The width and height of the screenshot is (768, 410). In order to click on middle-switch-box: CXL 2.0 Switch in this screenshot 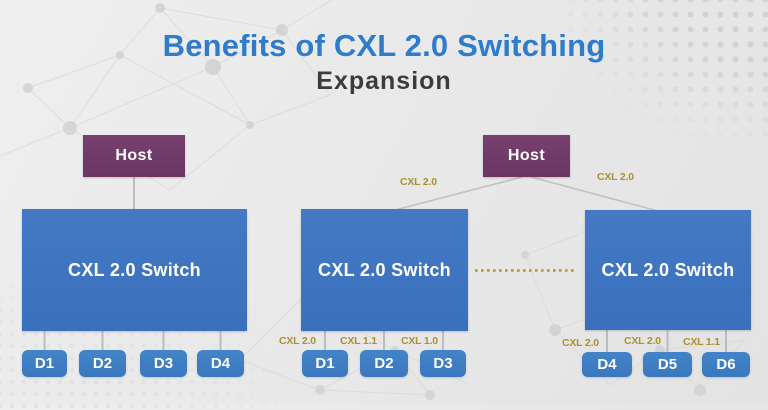, I will do `click(384, 270)`.